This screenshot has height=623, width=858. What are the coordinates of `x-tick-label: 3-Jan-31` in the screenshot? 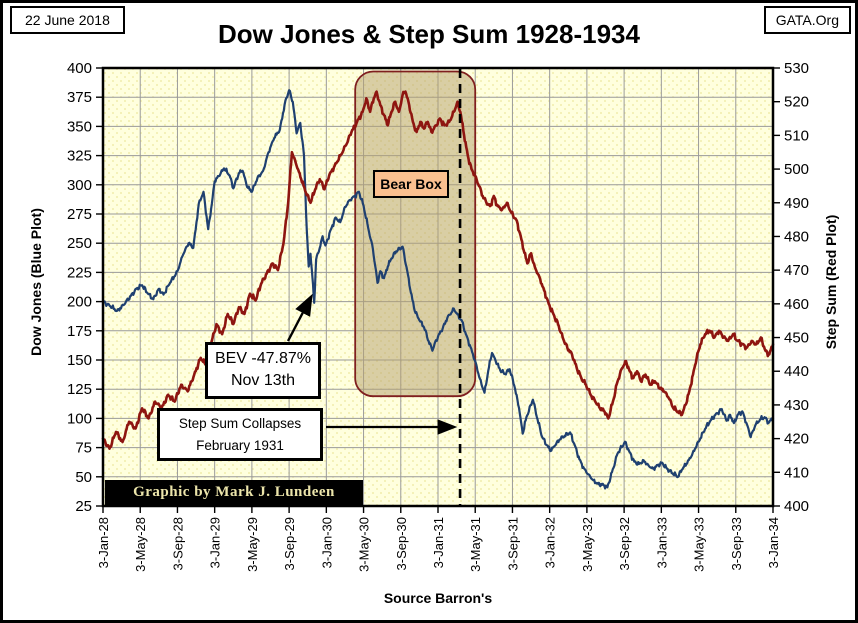 It's located at (438, 542).